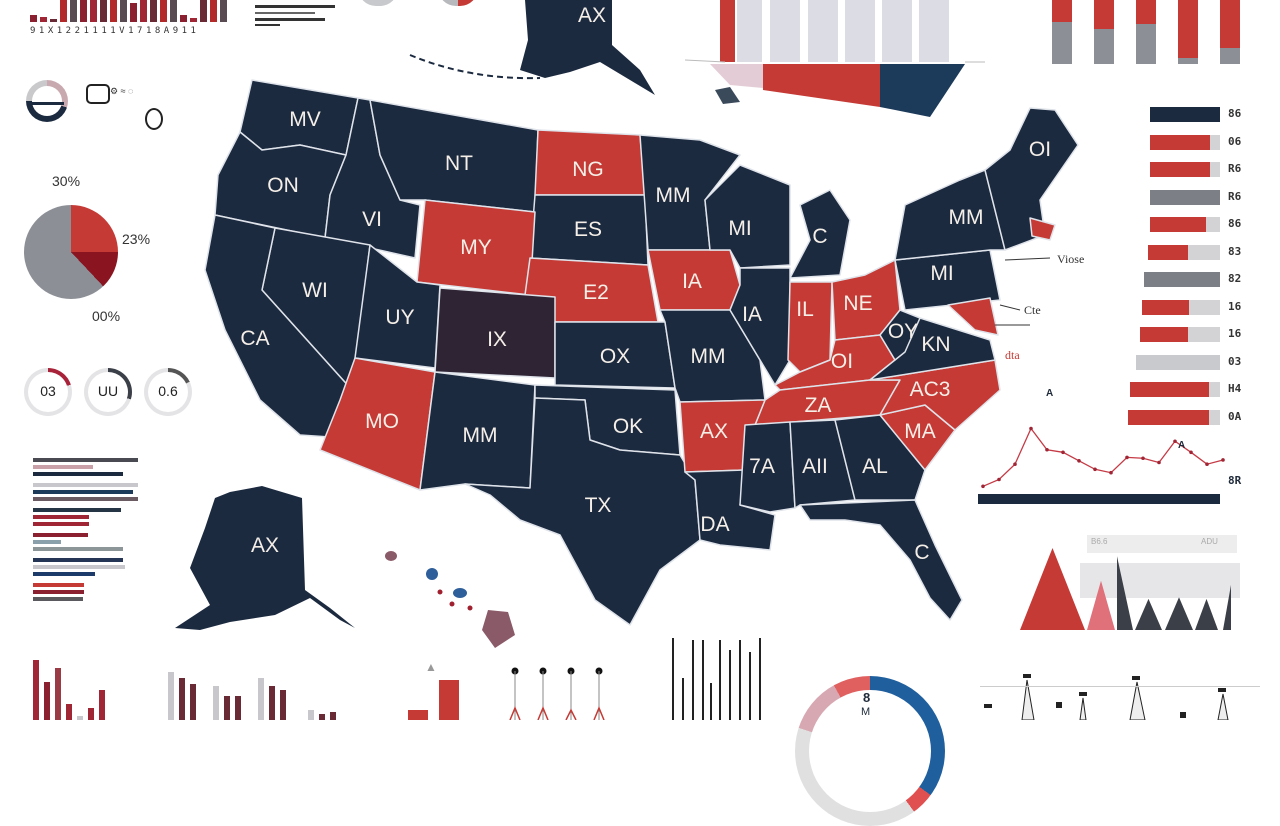 The width and height of the screenshot is (1280, 826). Describe the element at coordinates (587, 229) in the screenshot. I see `state-label: ES` at that location.